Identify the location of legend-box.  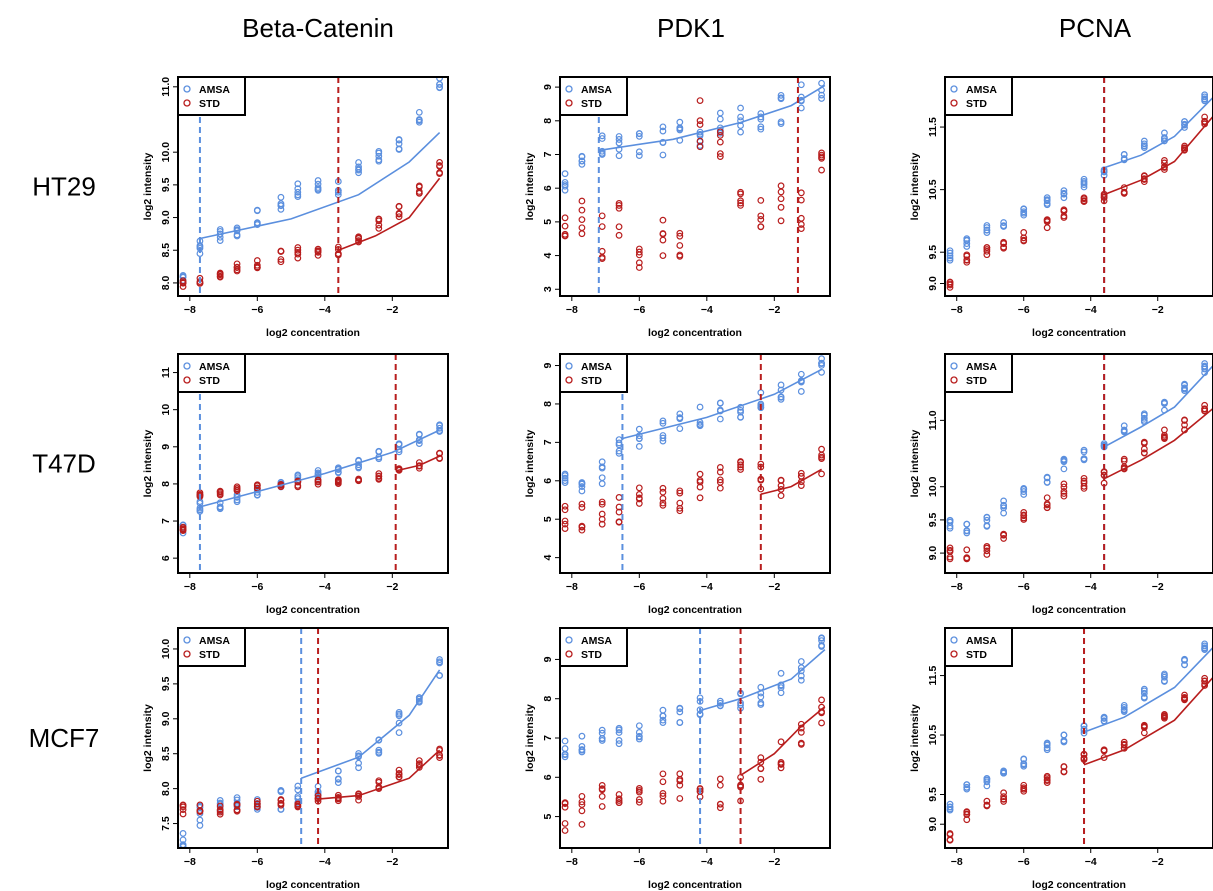
(978, 96).